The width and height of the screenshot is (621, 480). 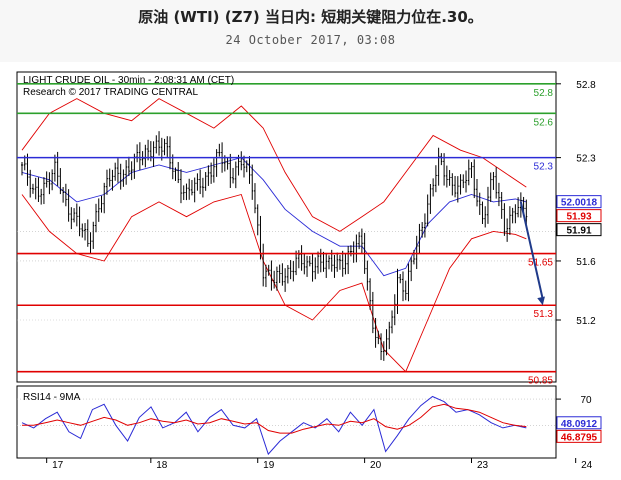 What do you see at coordinates (305, 464) in the screenshot?
I see `x-axis: 17 18 19 20 23 24` at bounding box center [305, 464].